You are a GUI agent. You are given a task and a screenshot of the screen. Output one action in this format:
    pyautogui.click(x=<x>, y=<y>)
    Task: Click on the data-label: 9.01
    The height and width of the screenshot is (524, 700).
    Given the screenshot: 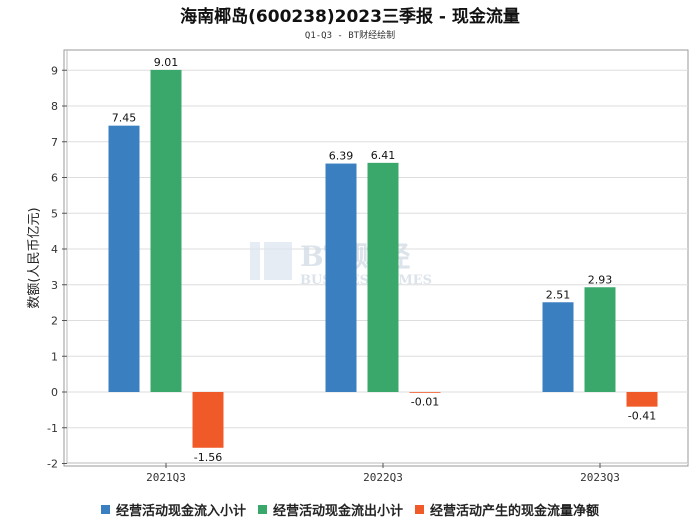 What is the action you would take?
    pyautogui.click(x=166, y=62)
    